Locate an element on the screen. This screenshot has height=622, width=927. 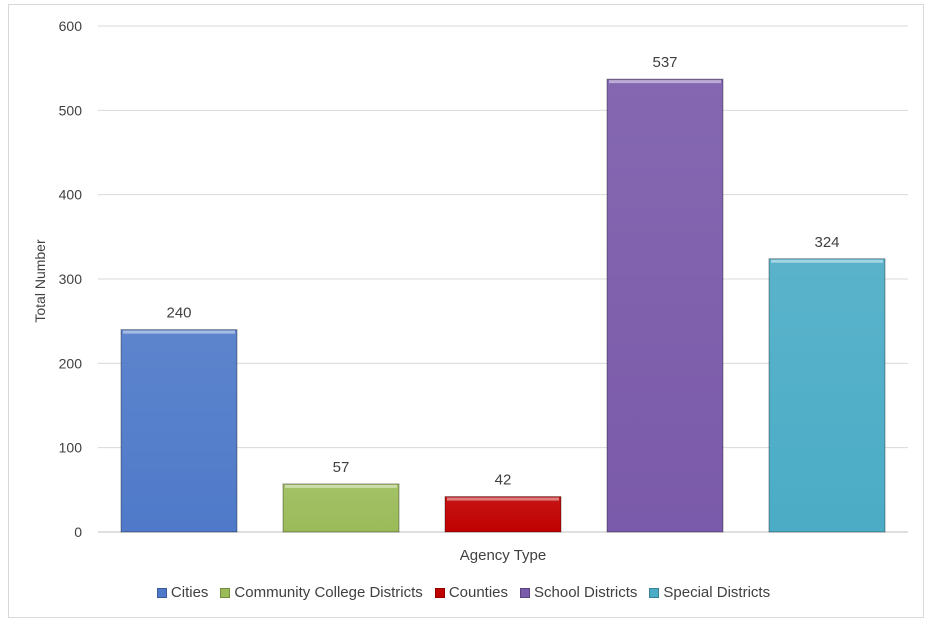
y-tick-label: 300 is located at coordinates (71, 279).